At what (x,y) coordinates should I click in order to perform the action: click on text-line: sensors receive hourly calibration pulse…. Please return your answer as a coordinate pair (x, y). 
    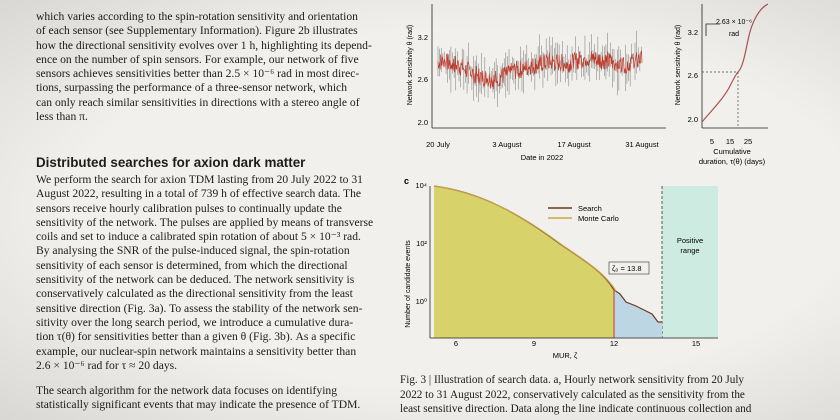
    Looking at the image, I should click on (189, 208).